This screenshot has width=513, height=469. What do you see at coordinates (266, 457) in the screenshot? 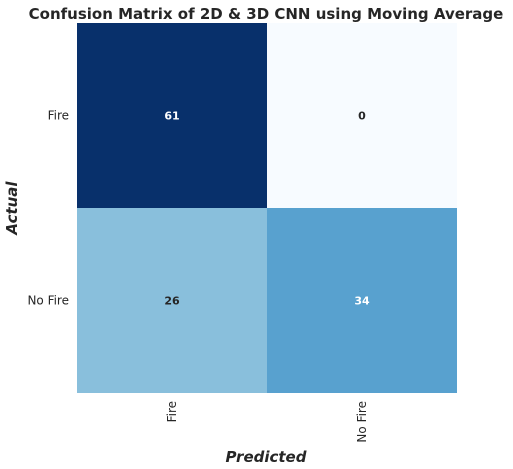
I see `x-axis-label: Predicted` at bounding box center [266, 457].